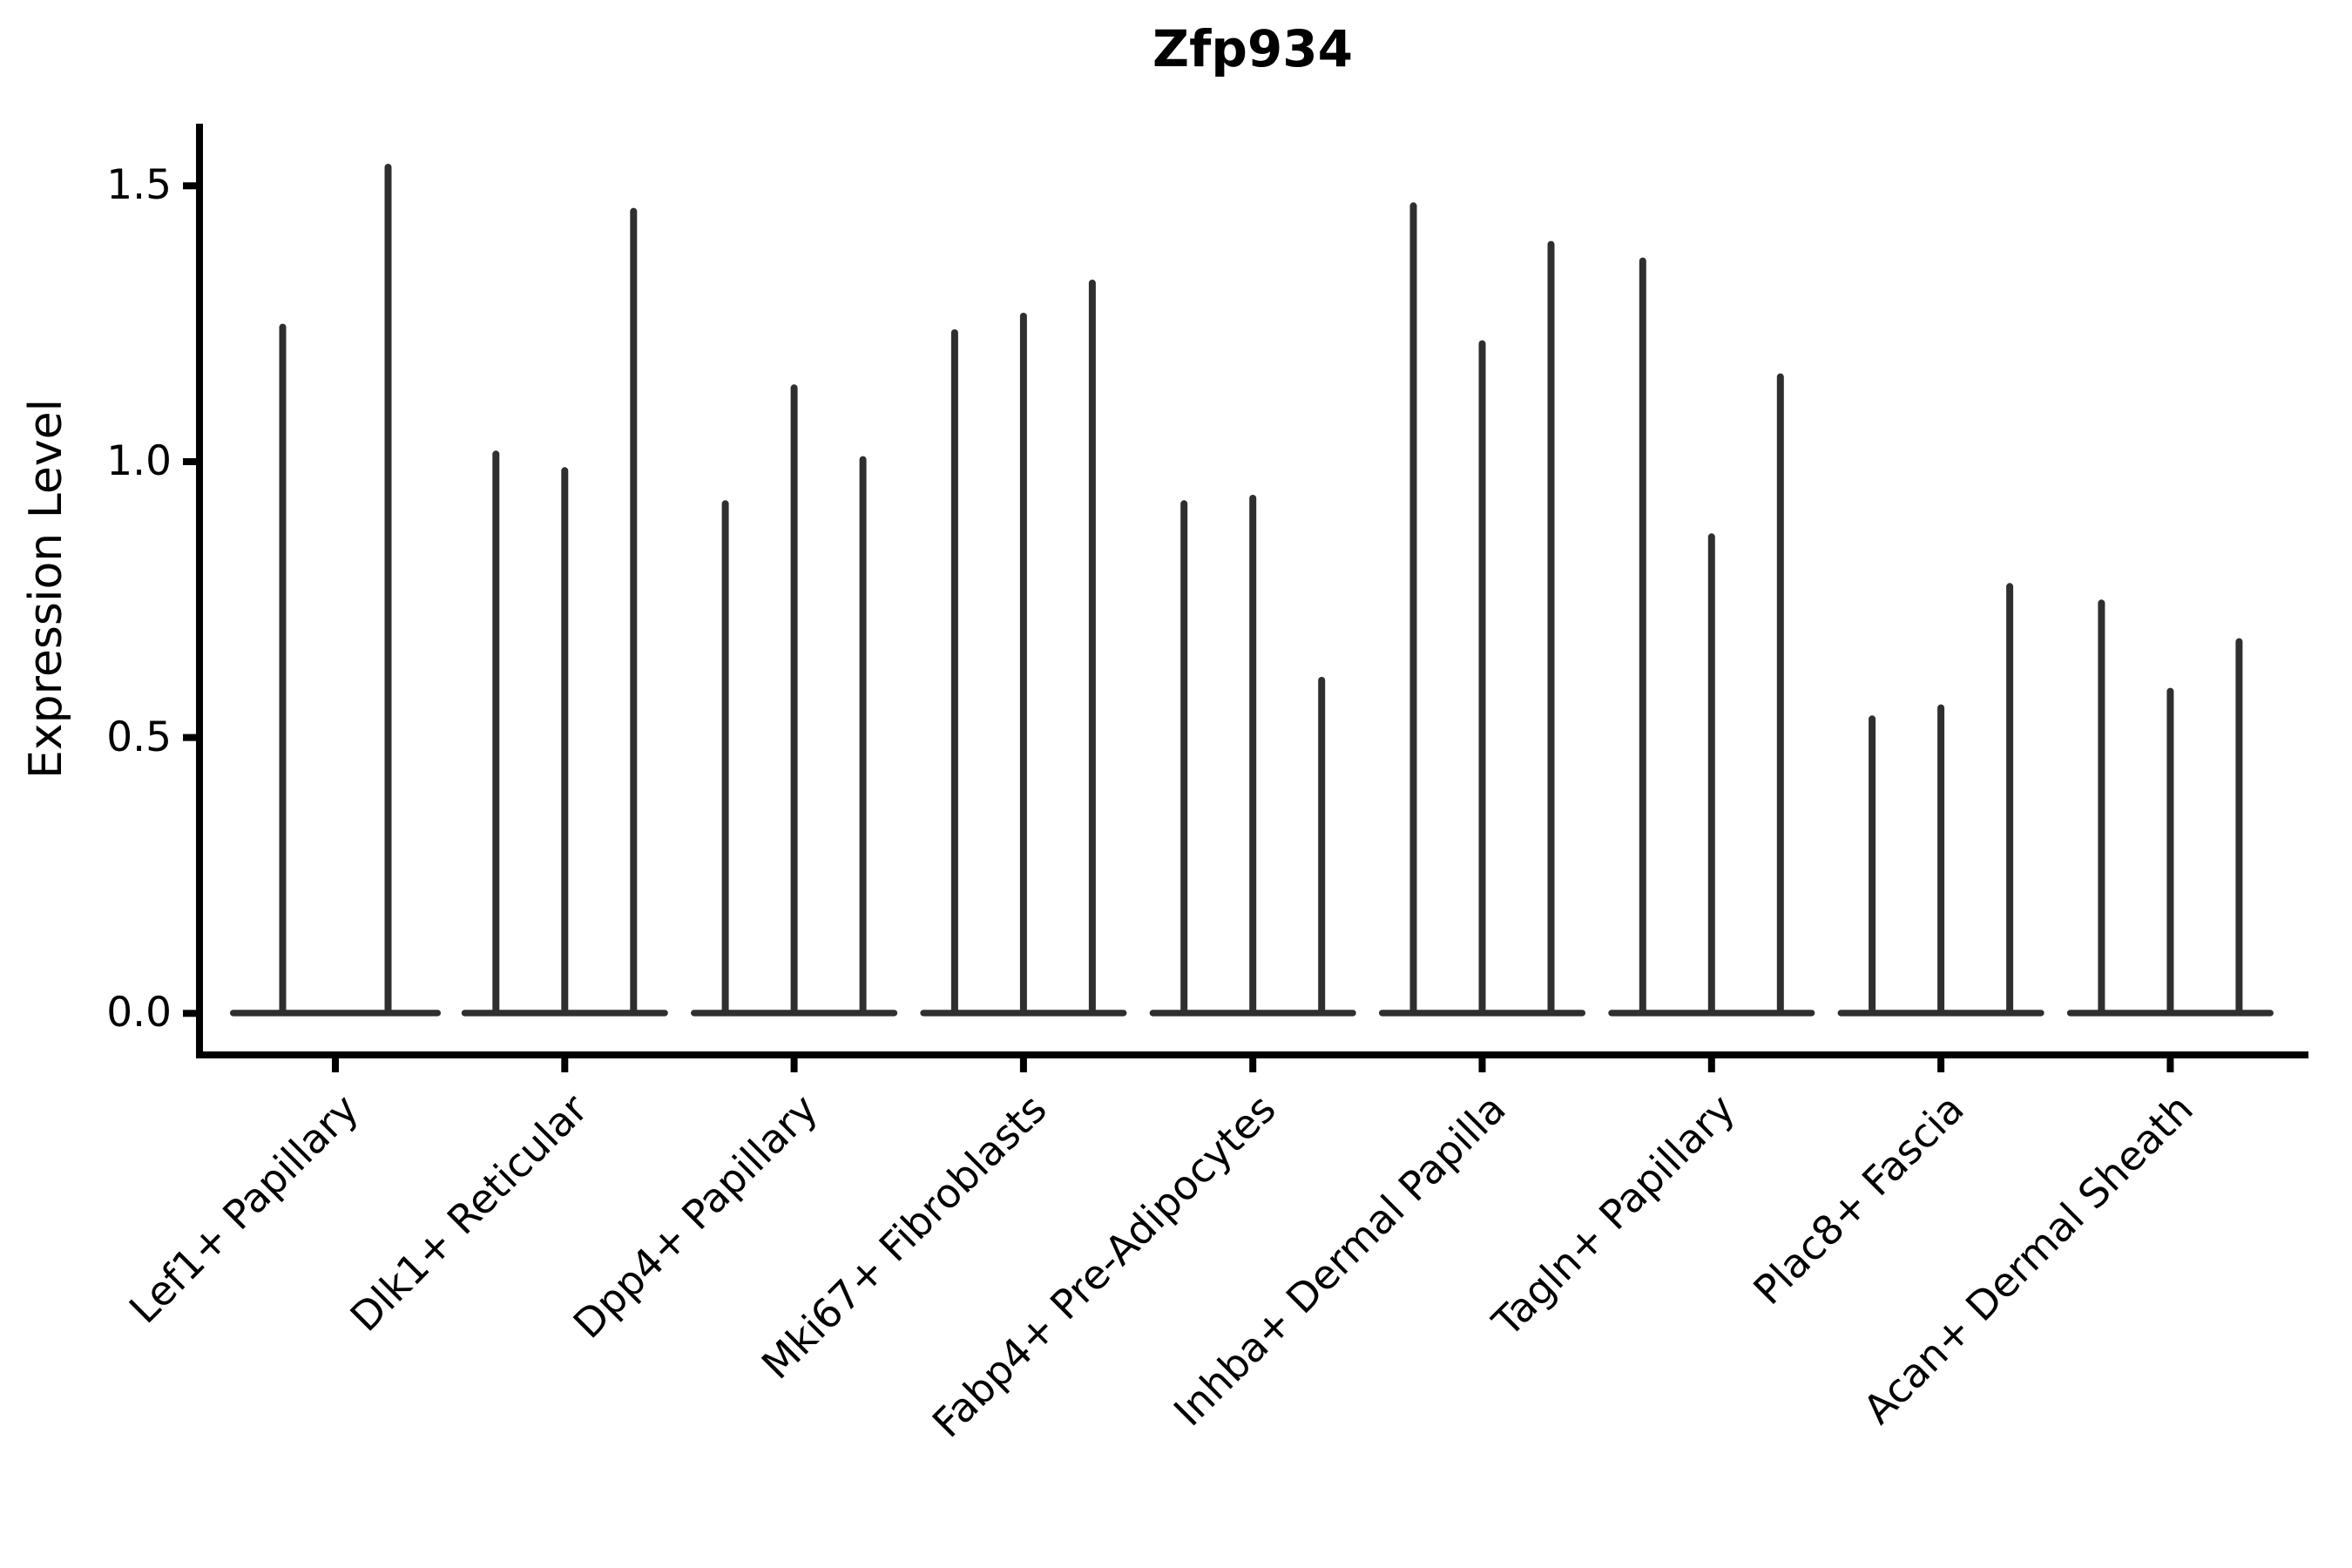 This screenshot has width=2352, height=1568. I want to click on y-tick-label: 0.5, so click(139, 737).